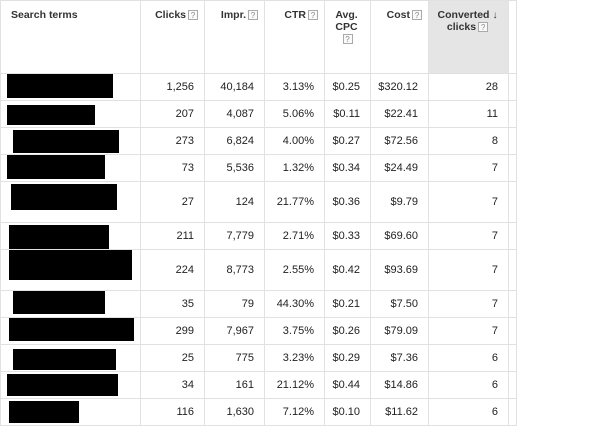  Describe the element at coordinates (347, 236) in the screenshot. I see `cell-avg-cpc: $0.33` at that location.